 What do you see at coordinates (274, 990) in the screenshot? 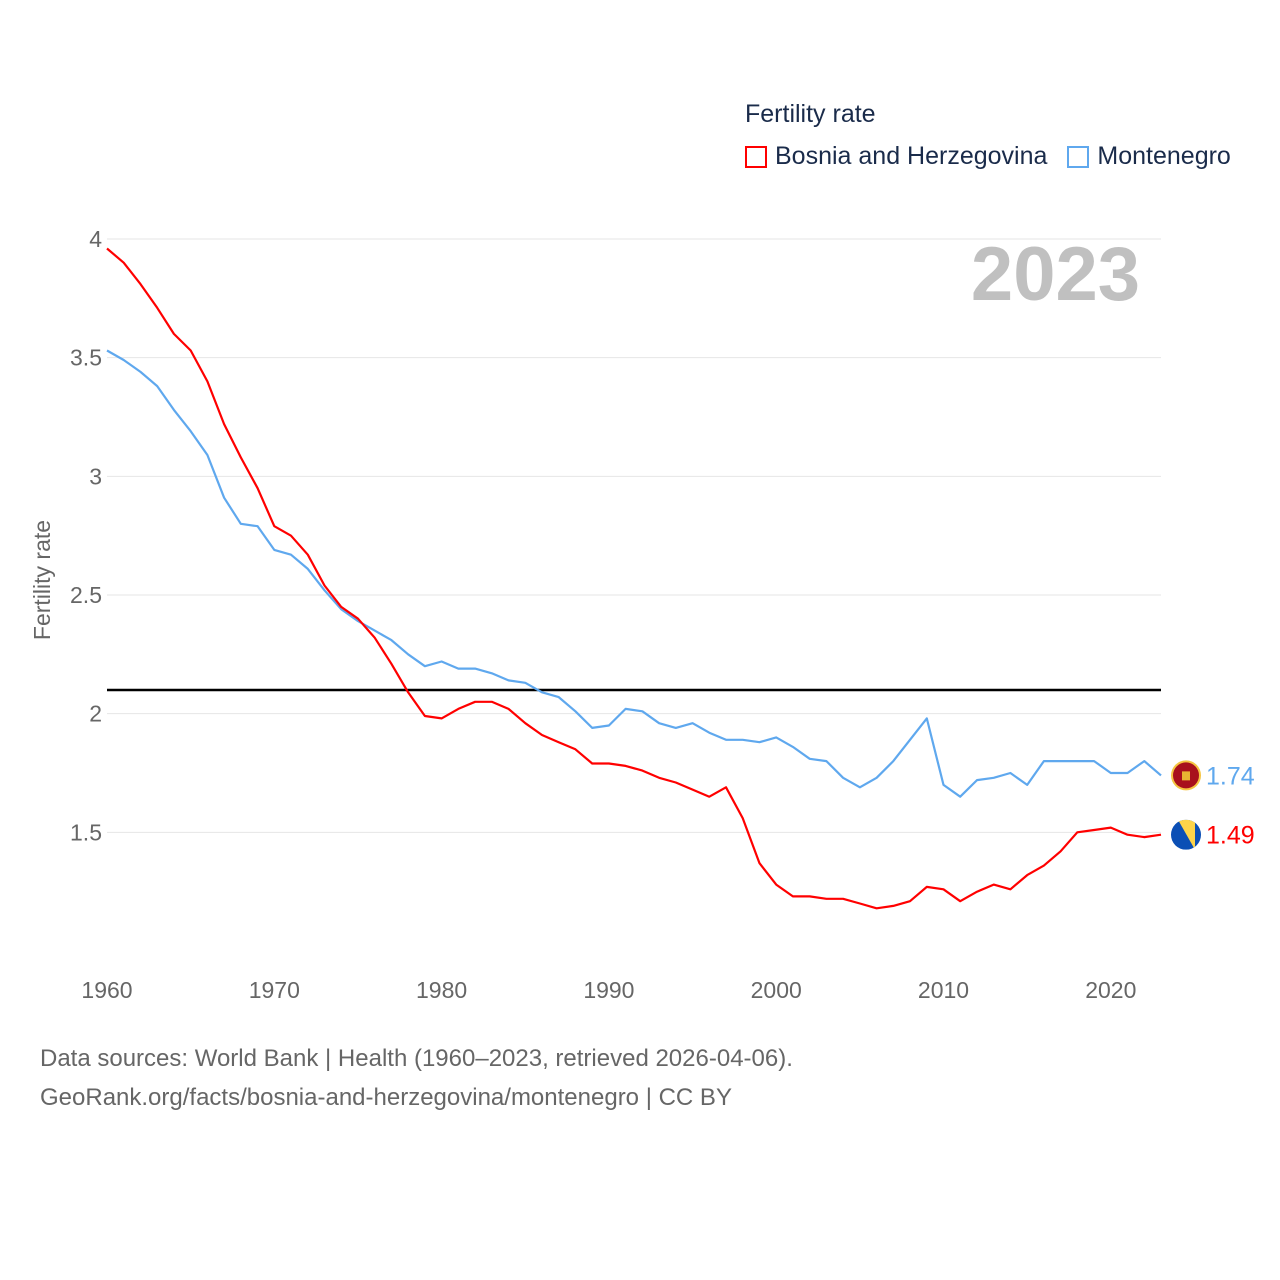
I see `x-tick-label: 1970` at bounding box center [274, 990].